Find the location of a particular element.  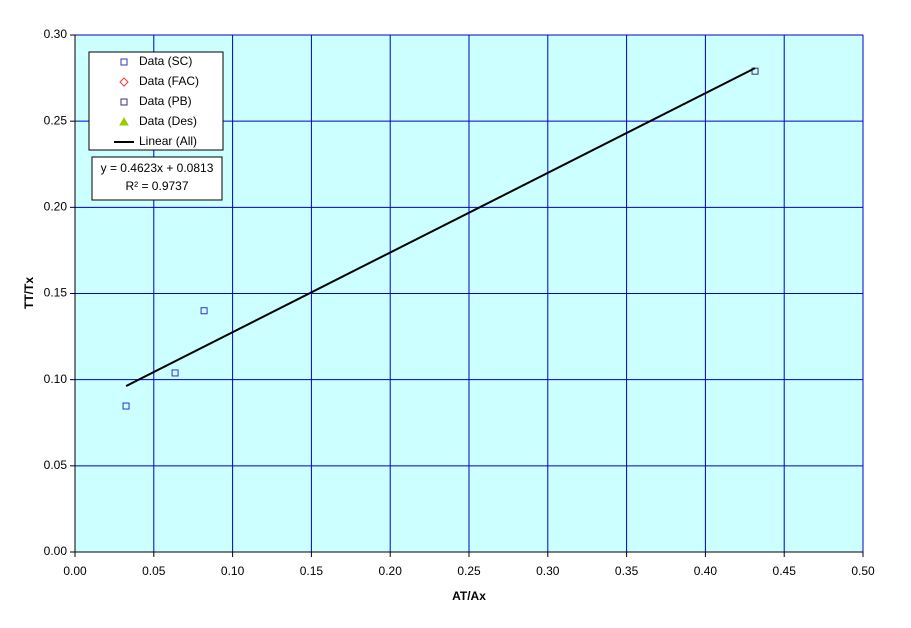

equation-text: R² = 0.9737 is located at coordinates (156, 186).